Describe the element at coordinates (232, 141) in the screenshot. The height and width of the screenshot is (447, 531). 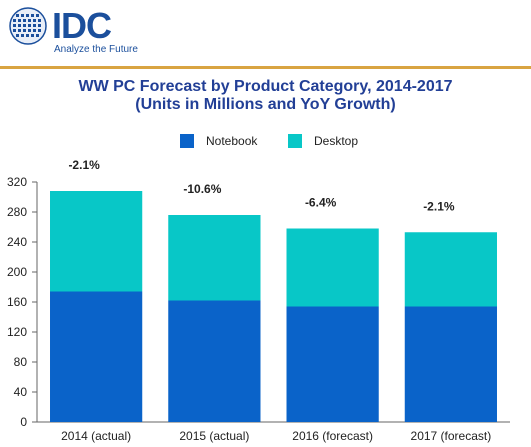
I see `legend-label-notebook: Notebook` at that location.